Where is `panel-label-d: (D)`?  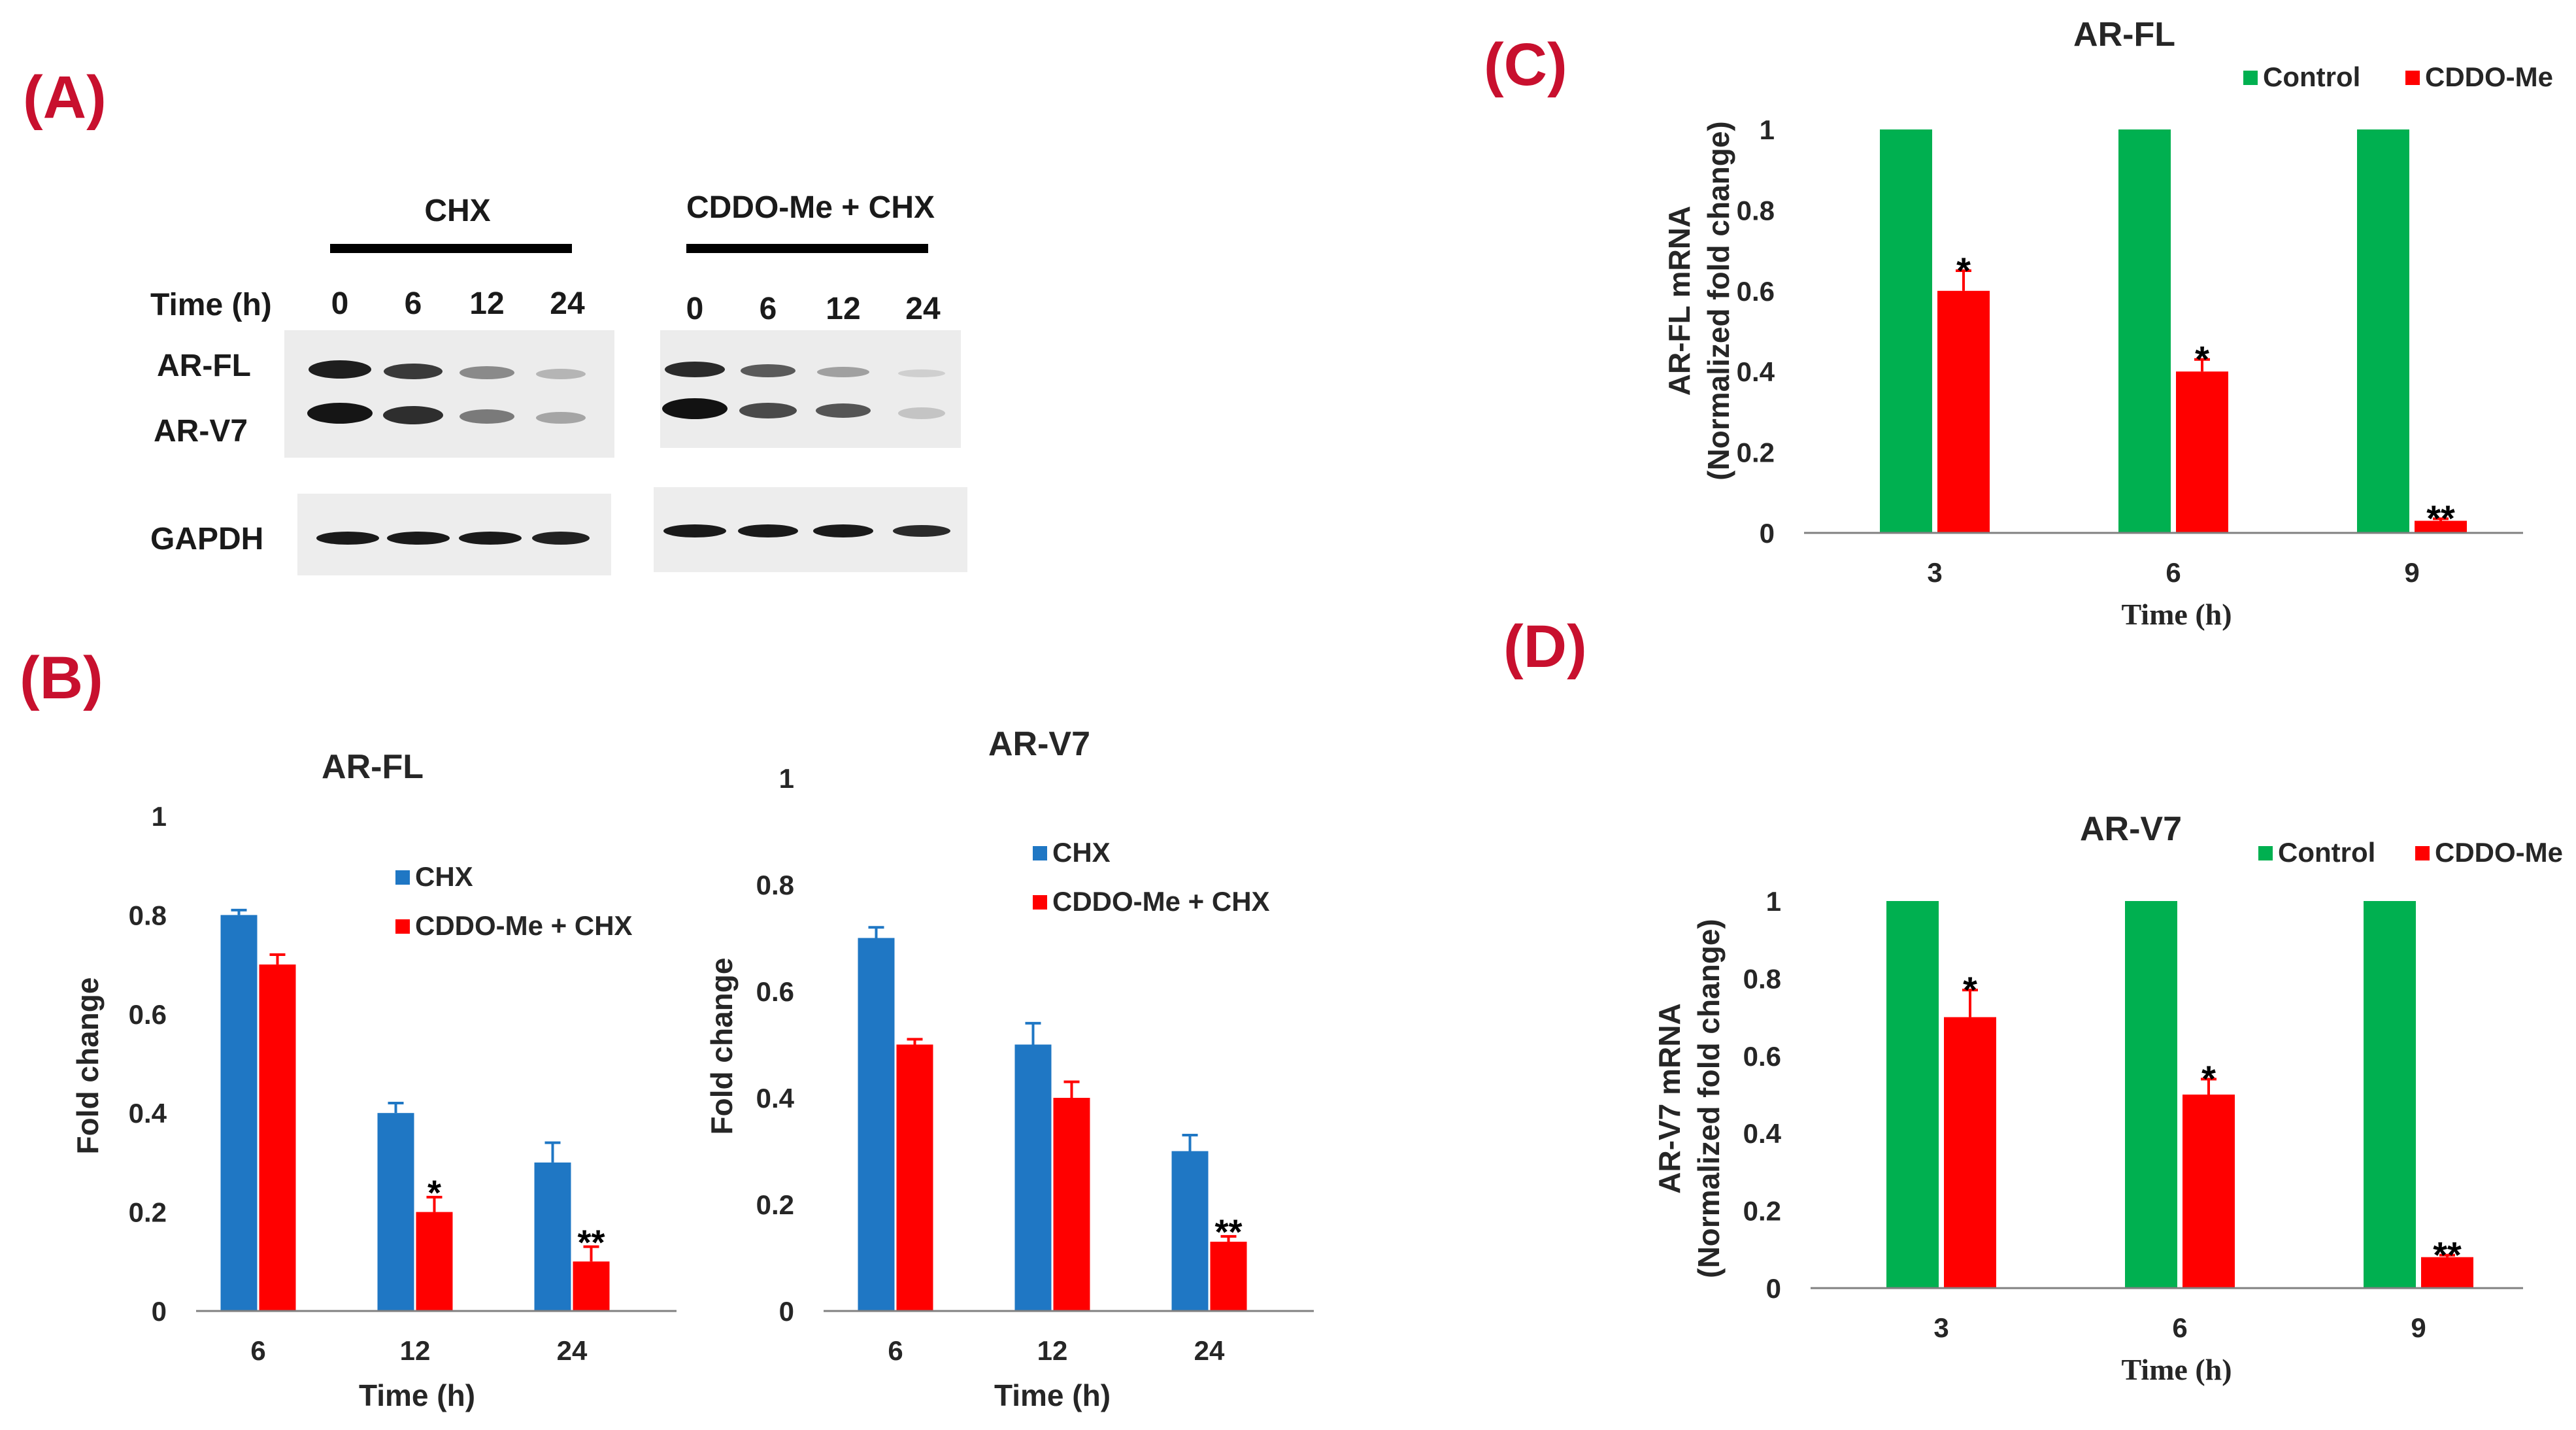 panel-label-d: (D) is located at coordinates (1545, 646).